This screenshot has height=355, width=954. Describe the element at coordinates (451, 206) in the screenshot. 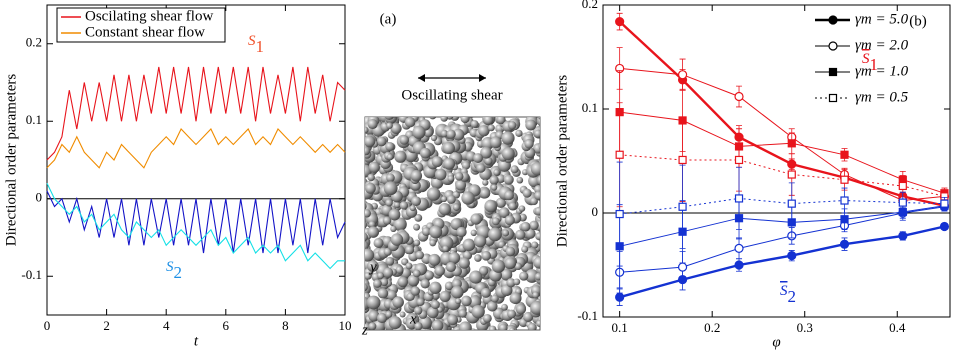

I see `simulation-image: Oscillating shear y x z` at that location.